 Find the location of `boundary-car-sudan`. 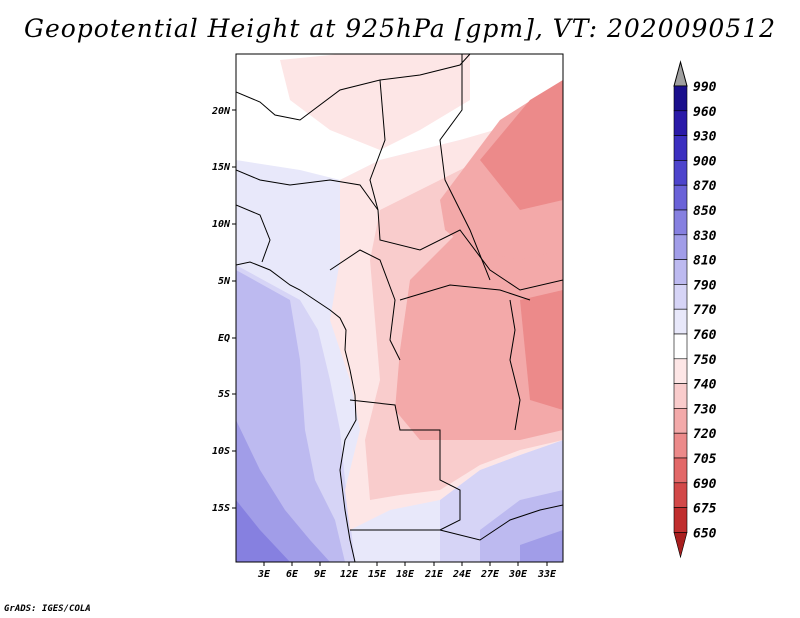

boundary-car-sudan is located at coordinates (470, 250).